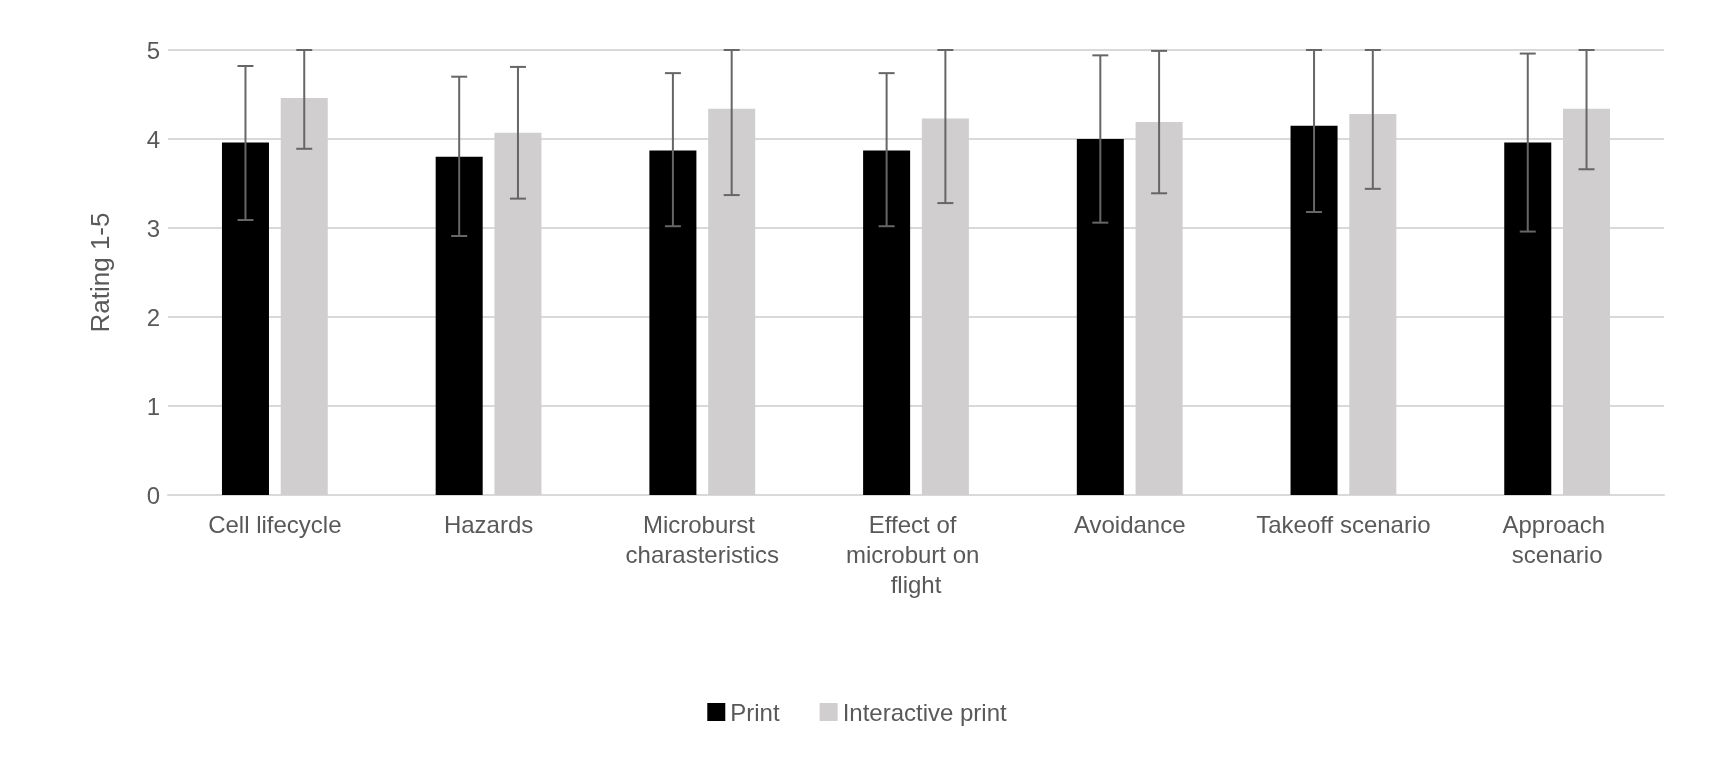 This screenshot has height=757, width=1714. I want to click on legend-label: Interactive print, so click(925, 712).